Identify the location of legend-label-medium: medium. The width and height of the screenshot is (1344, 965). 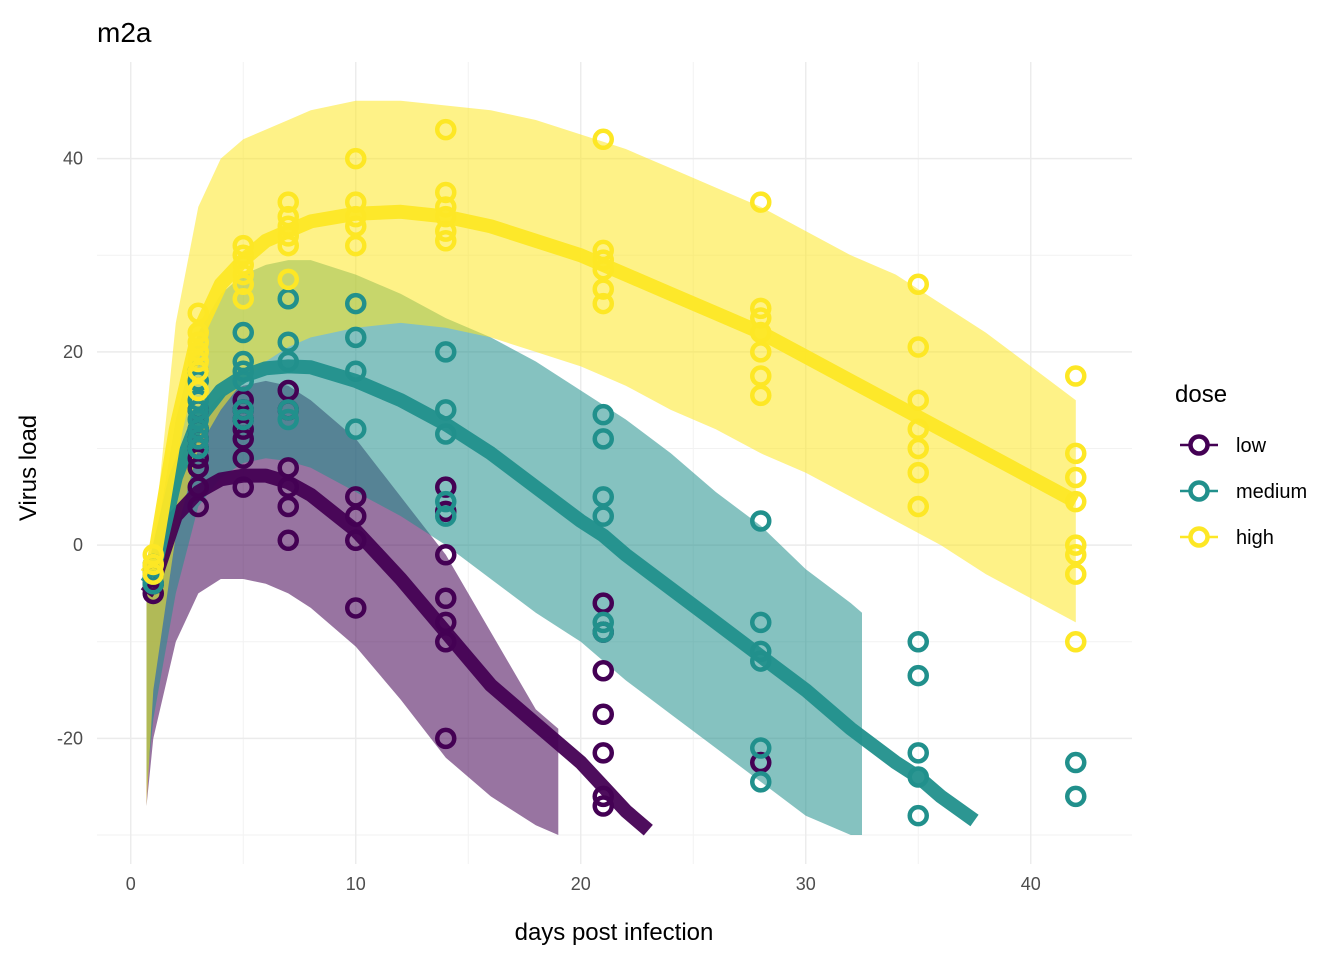
(1271, 492).